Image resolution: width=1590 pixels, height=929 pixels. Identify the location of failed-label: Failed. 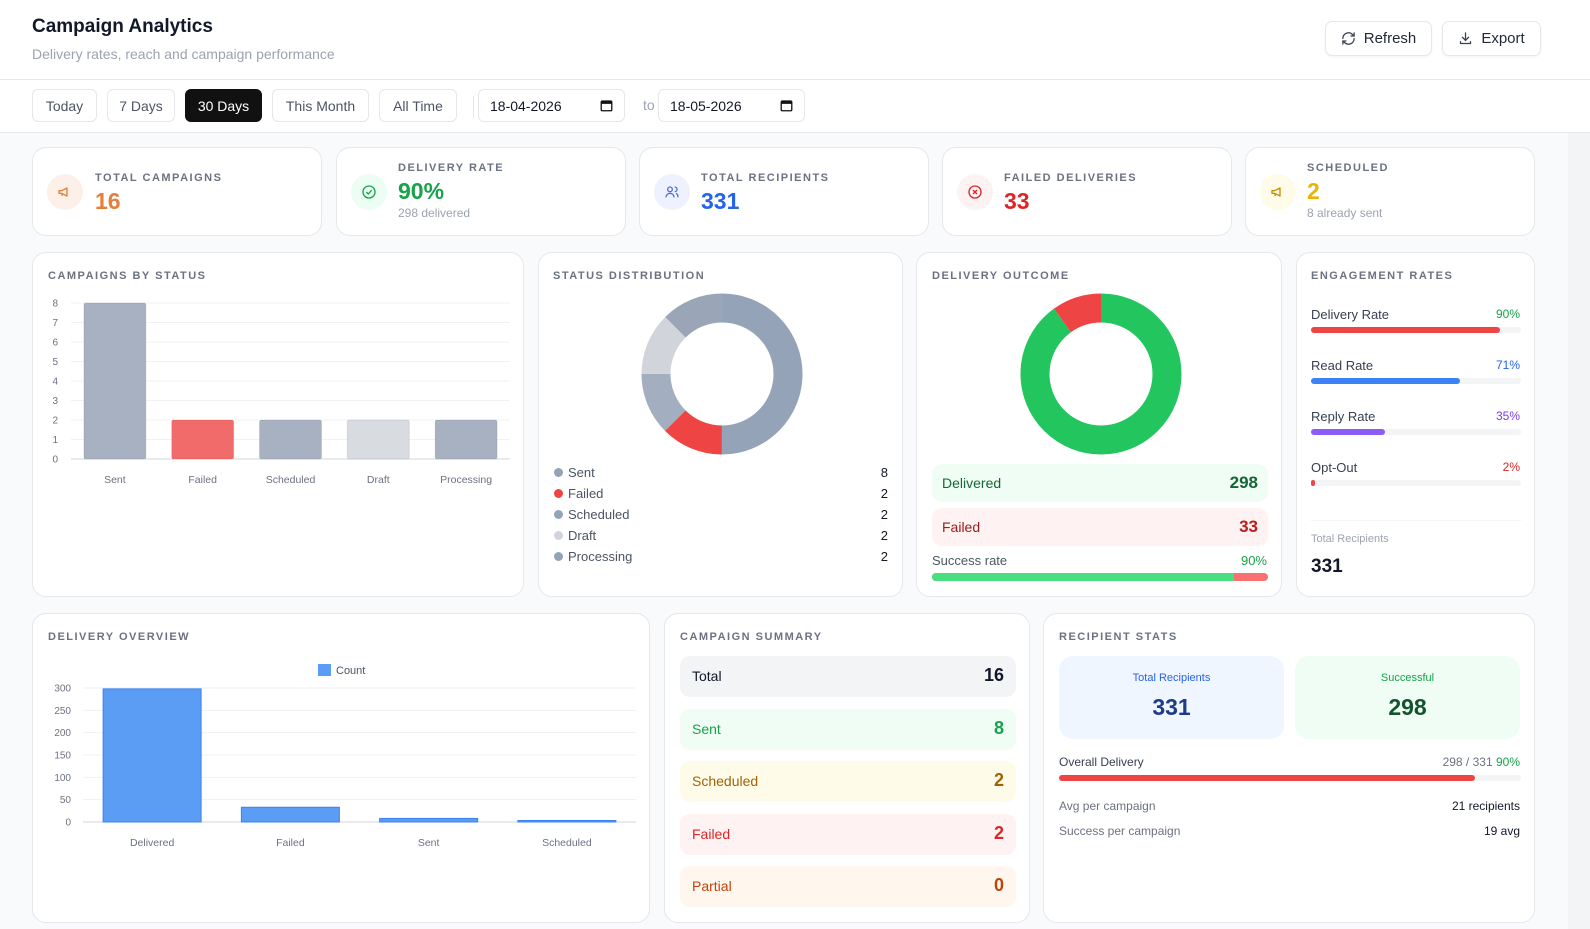
(961, 527).